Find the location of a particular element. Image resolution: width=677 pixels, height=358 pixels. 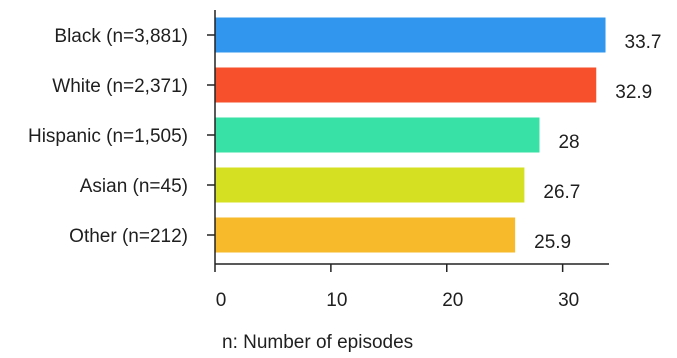

x-tick-label-0: 0 is located at coordinates (221, 300).